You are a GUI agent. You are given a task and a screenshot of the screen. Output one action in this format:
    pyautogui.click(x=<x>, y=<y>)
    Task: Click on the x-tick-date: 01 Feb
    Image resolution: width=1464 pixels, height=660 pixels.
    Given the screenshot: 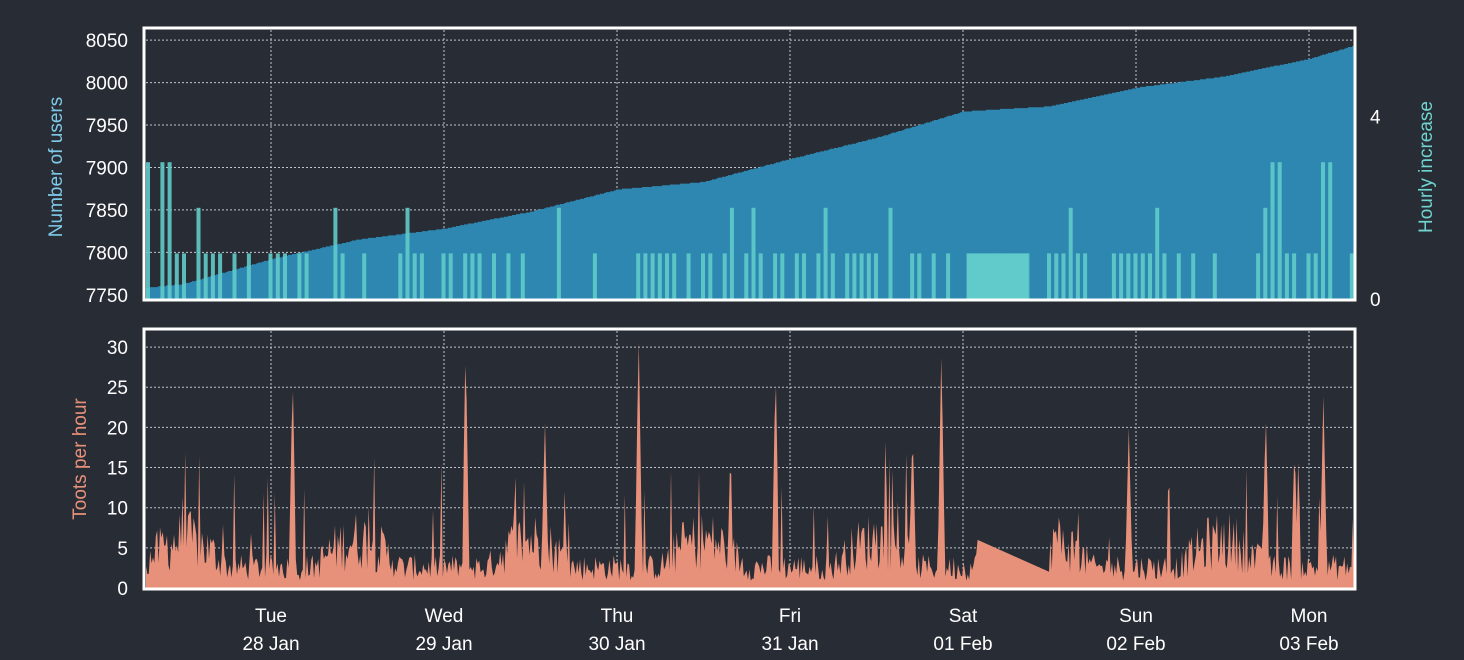 What is the action you would take?
    pyautogui.click(x=962, y=644)
    